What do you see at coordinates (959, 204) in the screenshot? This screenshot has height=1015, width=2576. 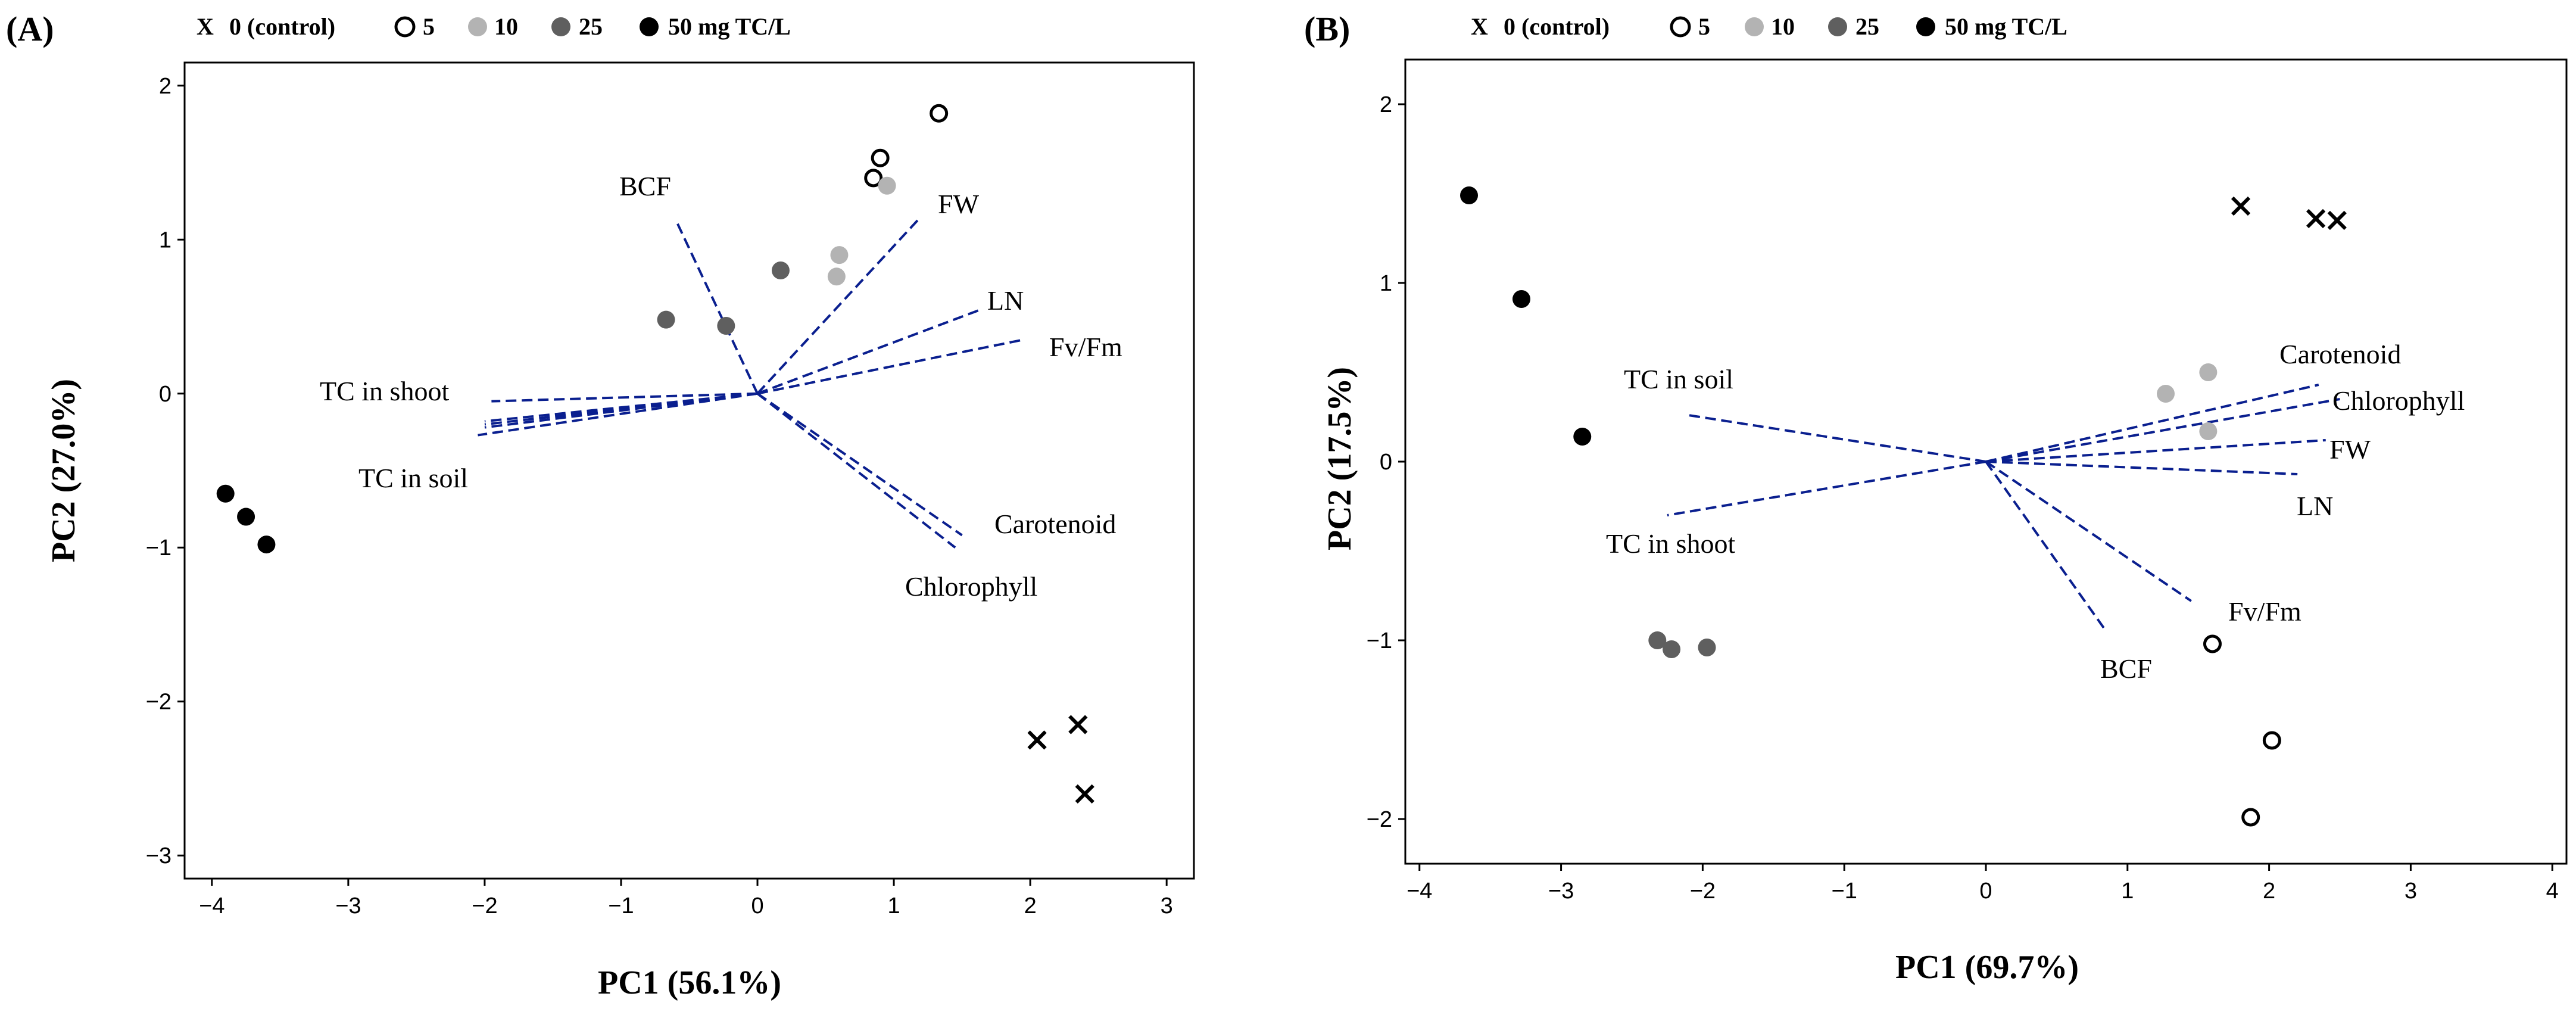 I see `loading-label-fw: FW` at bounding box center [959, 204].